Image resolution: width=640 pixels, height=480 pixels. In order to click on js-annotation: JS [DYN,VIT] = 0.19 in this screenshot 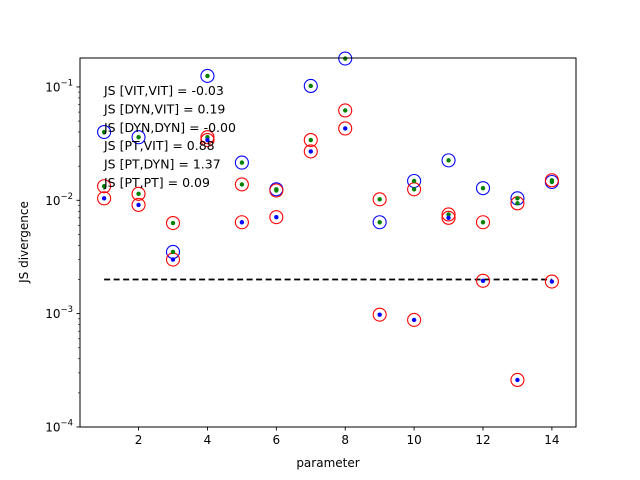, I will do `click(164, 108)`.